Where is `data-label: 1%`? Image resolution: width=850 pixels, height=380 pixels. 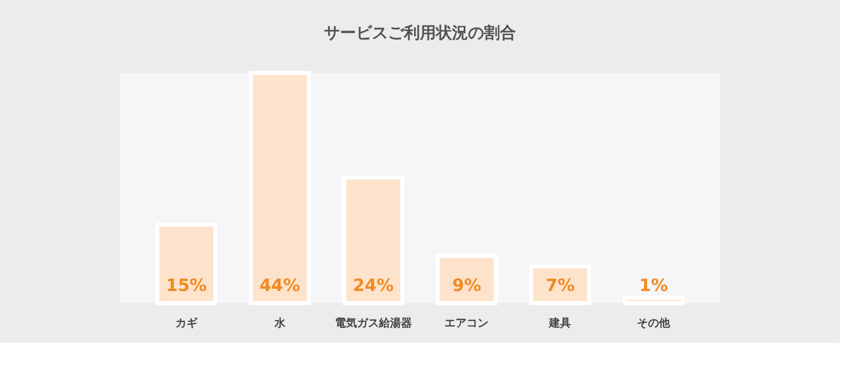
data-label: 1% is located at coordinates (653, 286).